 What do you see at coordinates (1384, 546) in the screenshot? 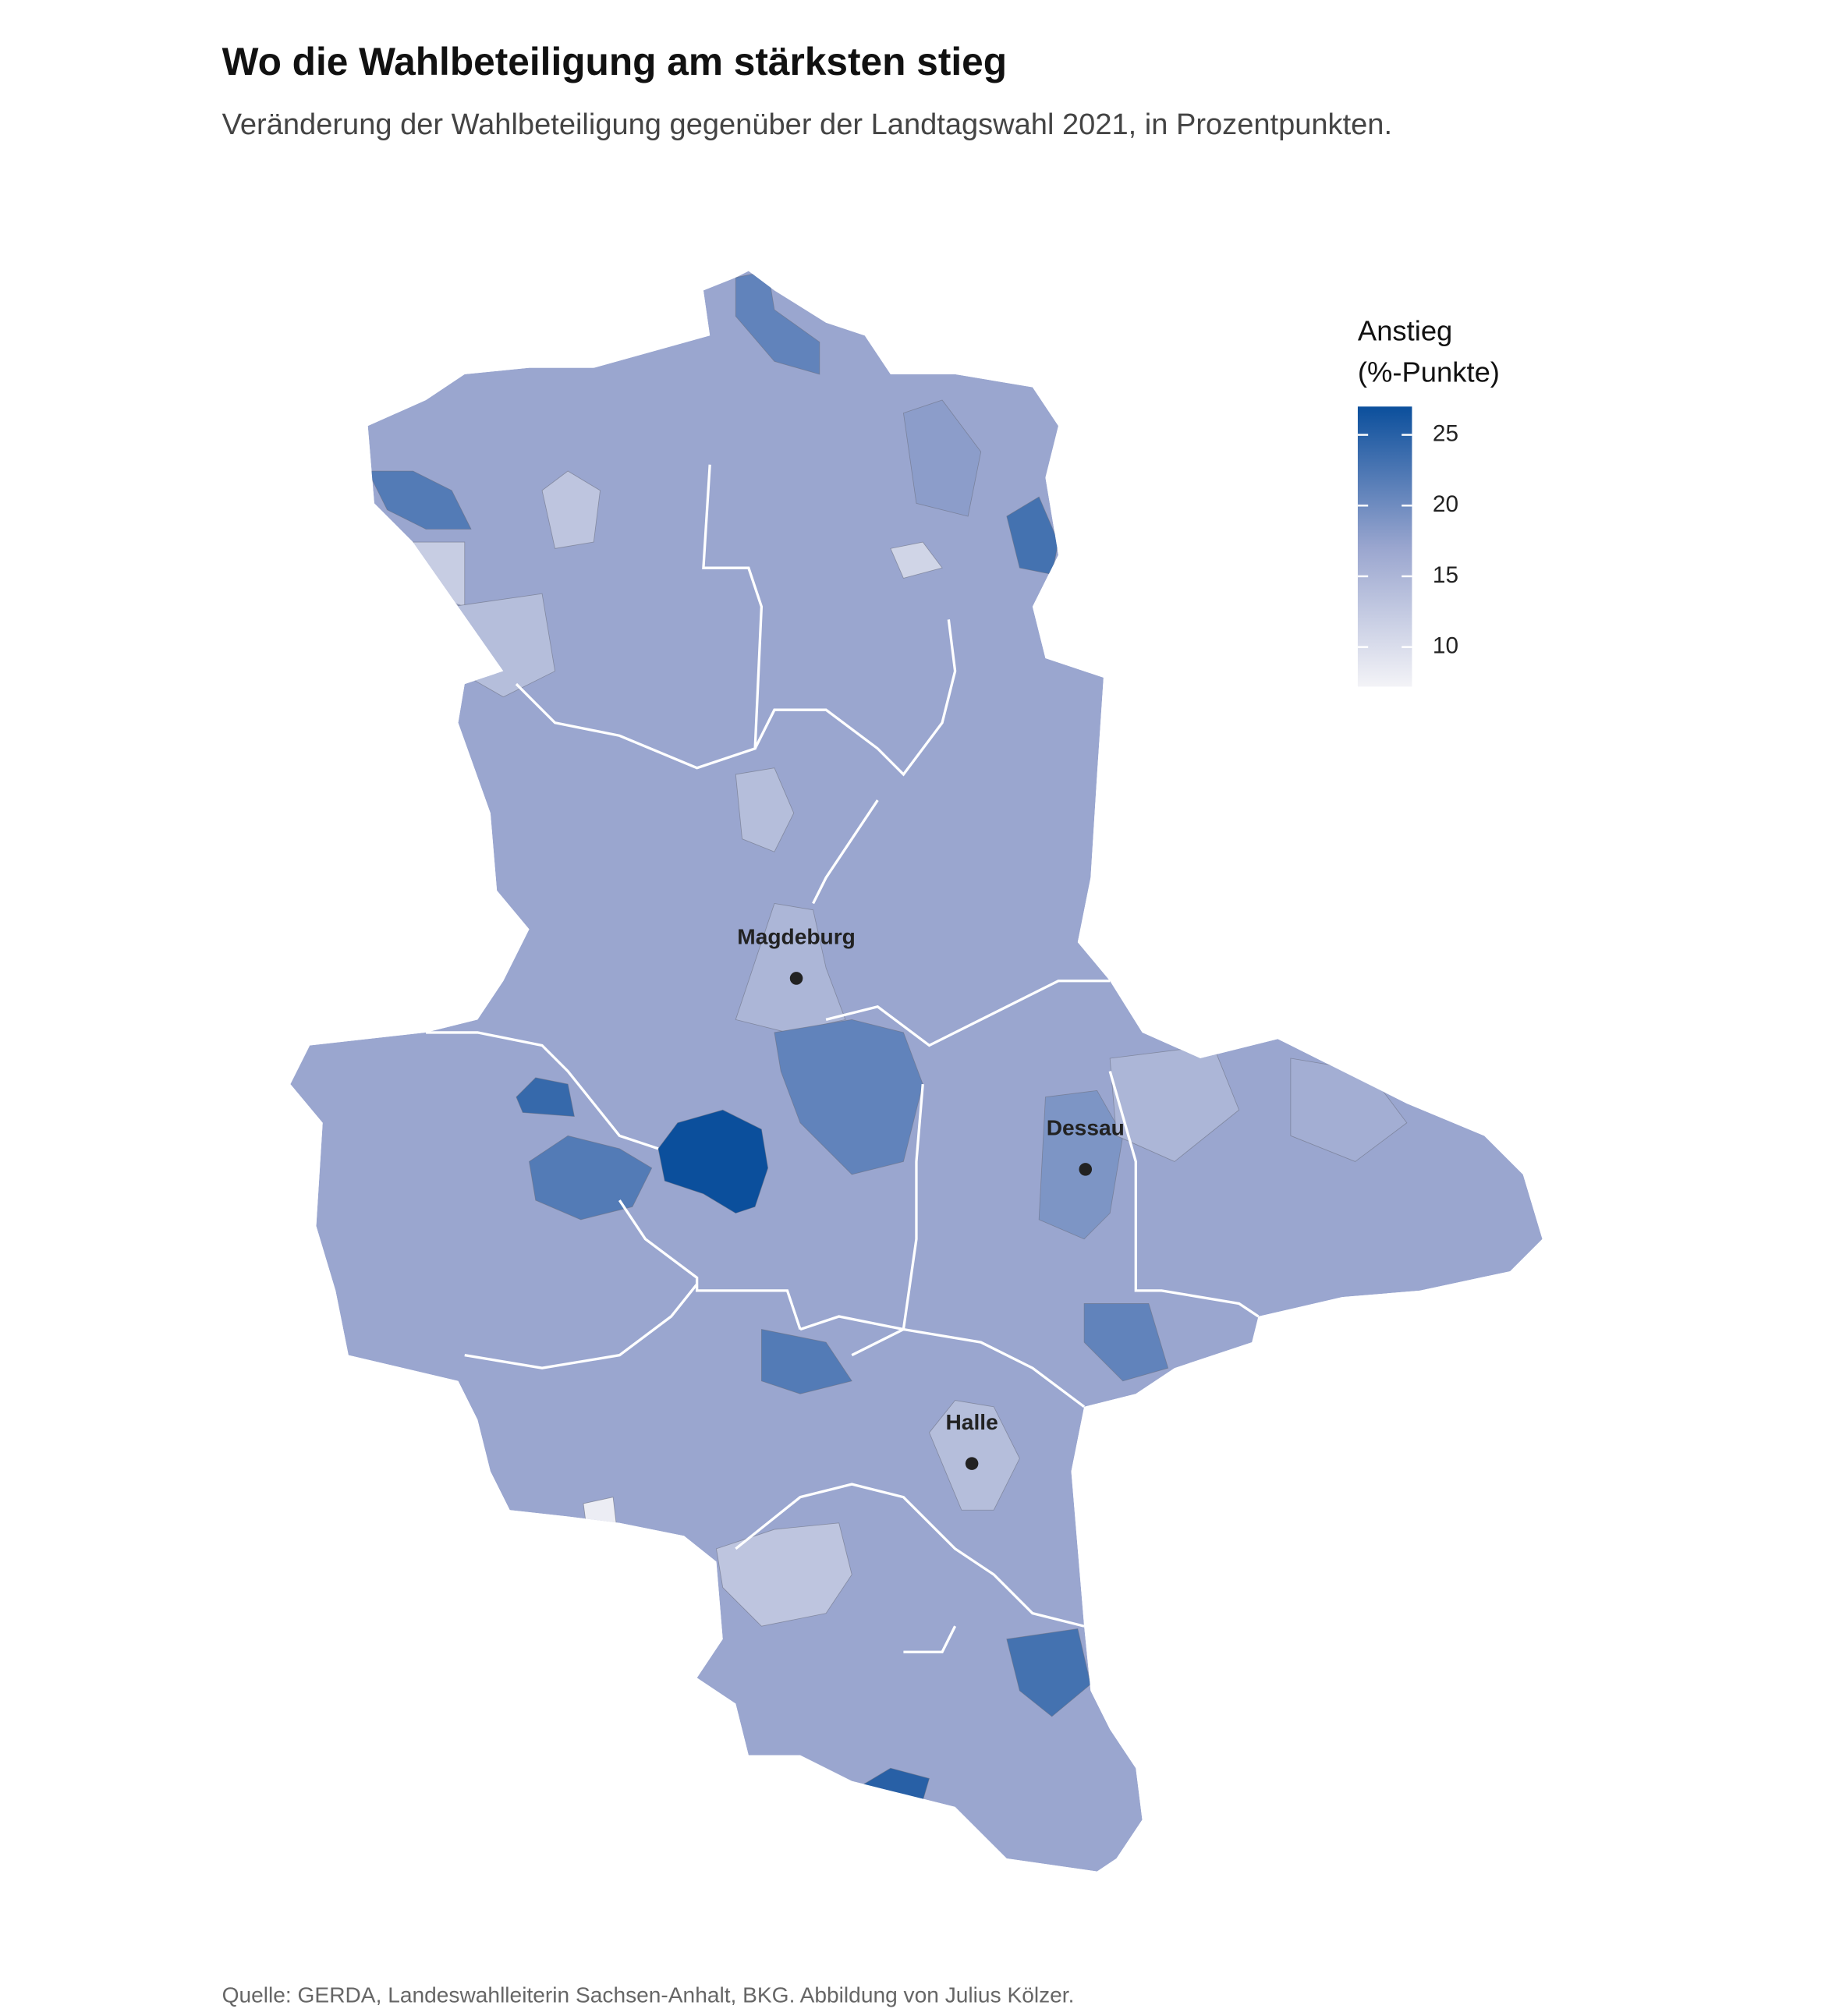
I see `colorbar` at bounding box center [1384, 546].